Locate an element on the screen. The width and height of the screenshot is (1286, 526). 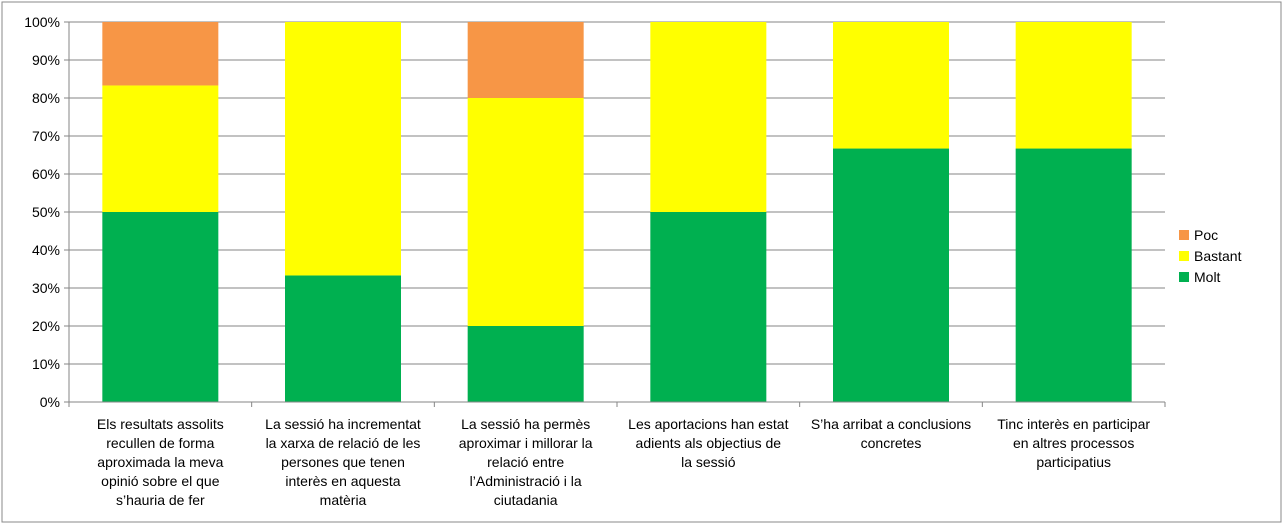
legend-swatch-molt is located at coordinates (1184, 277).